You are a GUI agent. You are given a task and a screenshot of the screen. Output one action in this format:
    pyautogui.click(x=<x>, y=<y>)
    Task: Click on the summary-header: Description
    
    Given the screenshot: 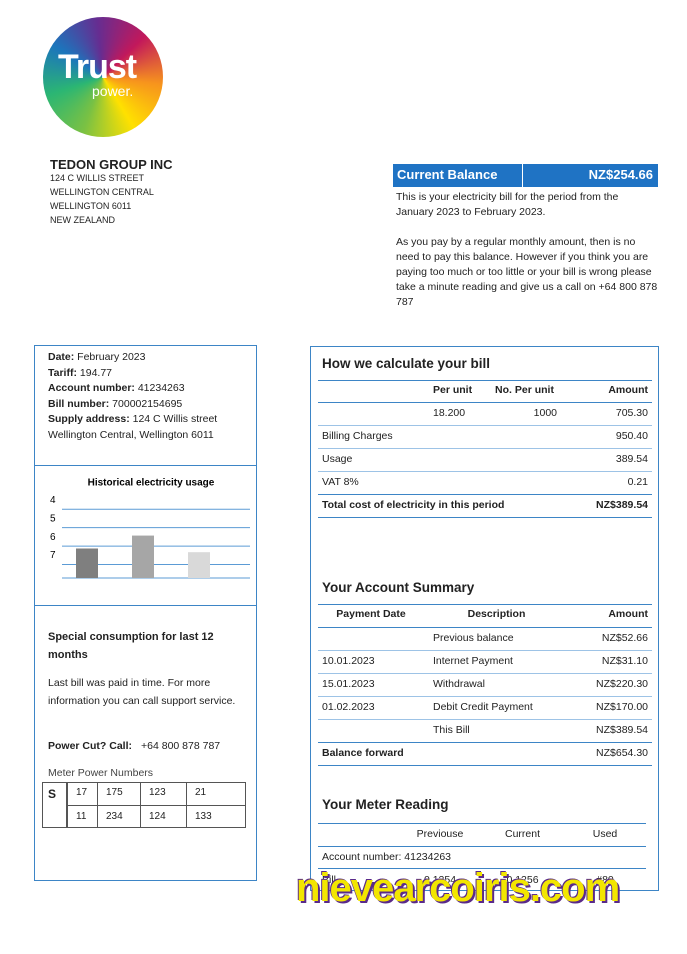 What is the action you would take?
    pyautogui.click(x=496, y=614)
    